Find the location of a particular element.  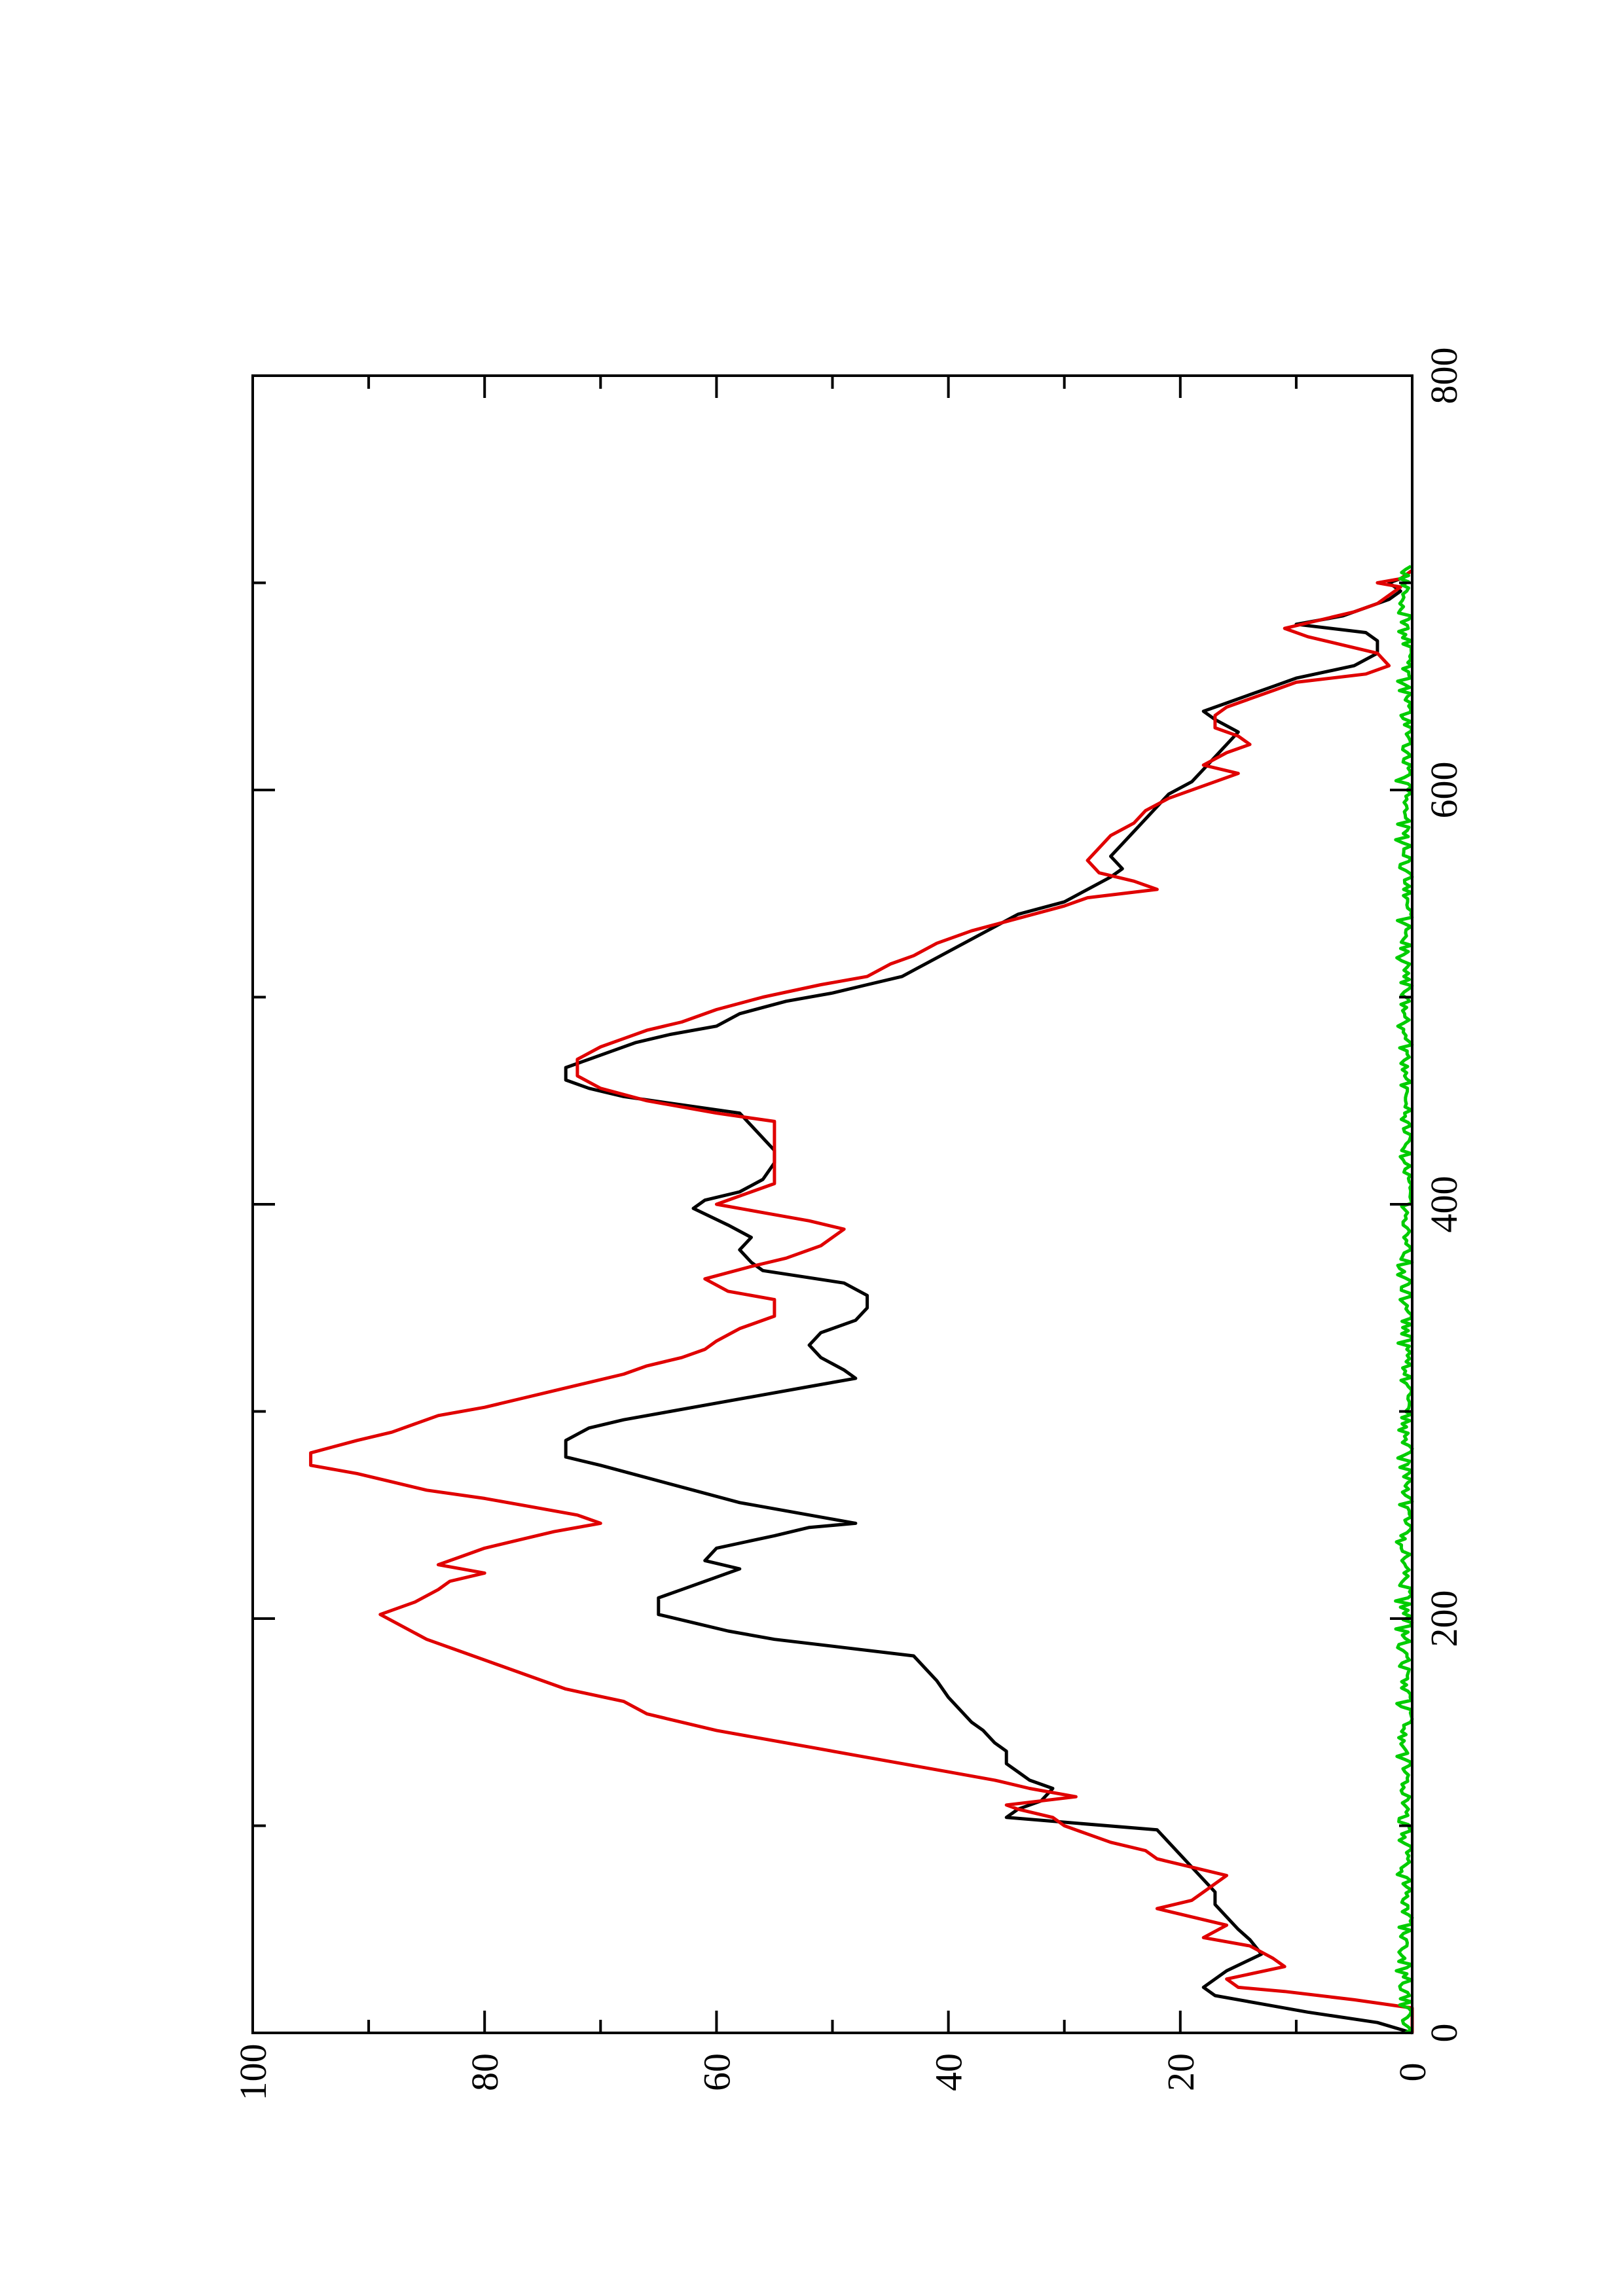

x-tick-label: 400 is located at coordinates (1444, 1204).